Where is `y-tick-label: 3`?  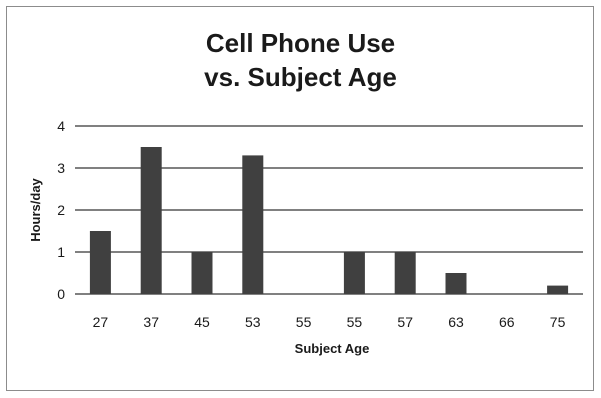
y-tick-label: 3 is located at coordinates (61, 168).